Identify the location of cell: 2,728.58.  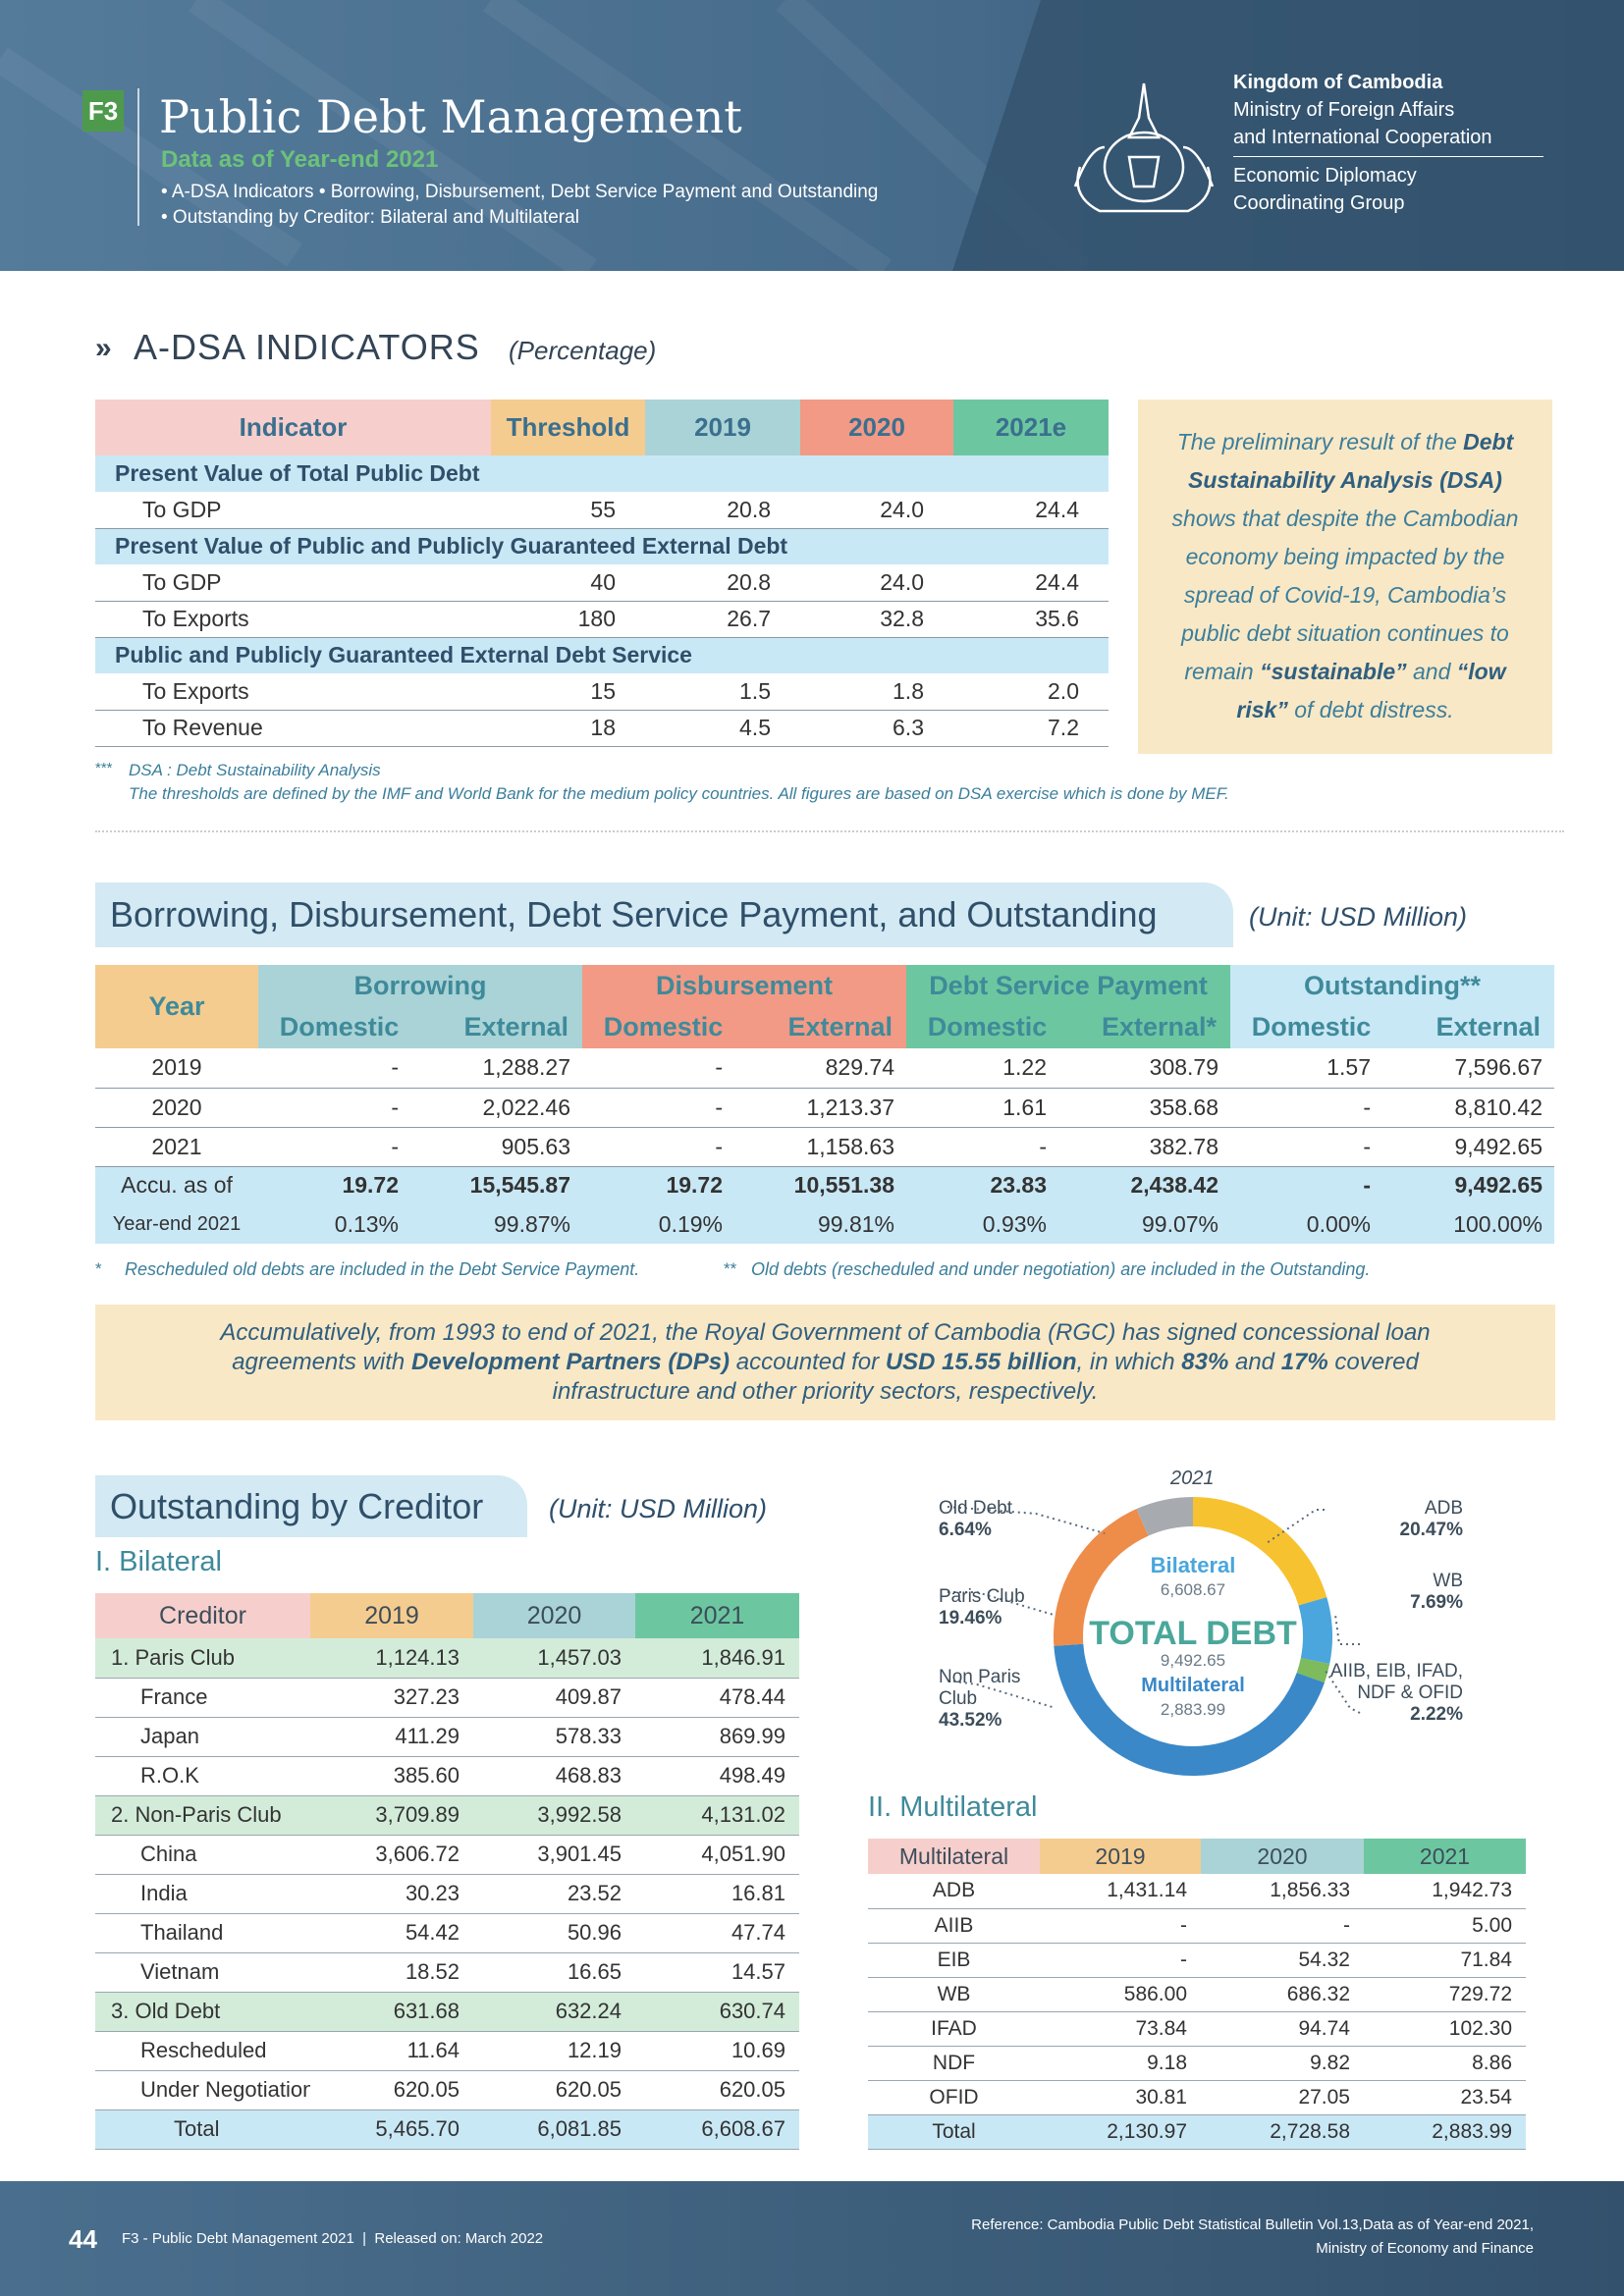
(1282, 2132).